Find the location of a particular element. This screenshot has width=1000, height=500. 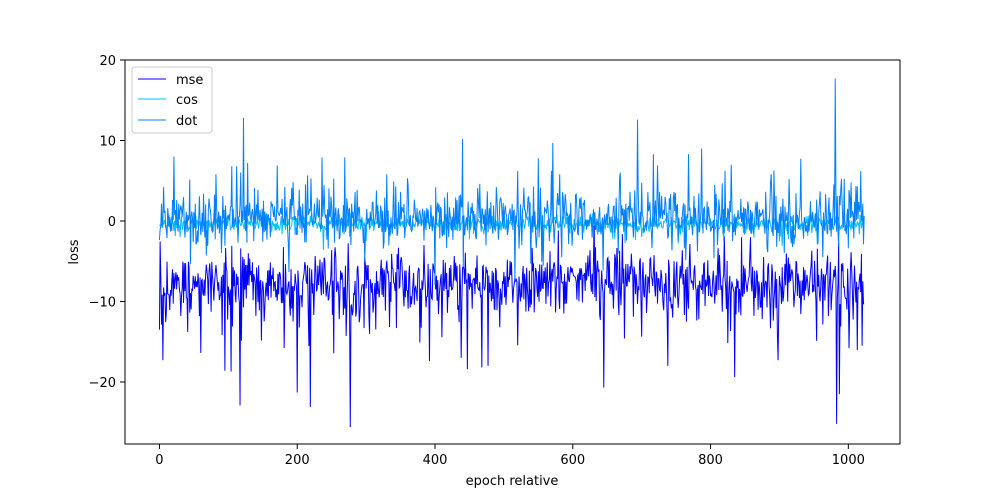

legend: mse cos dot is located at coordinates (172, 100).